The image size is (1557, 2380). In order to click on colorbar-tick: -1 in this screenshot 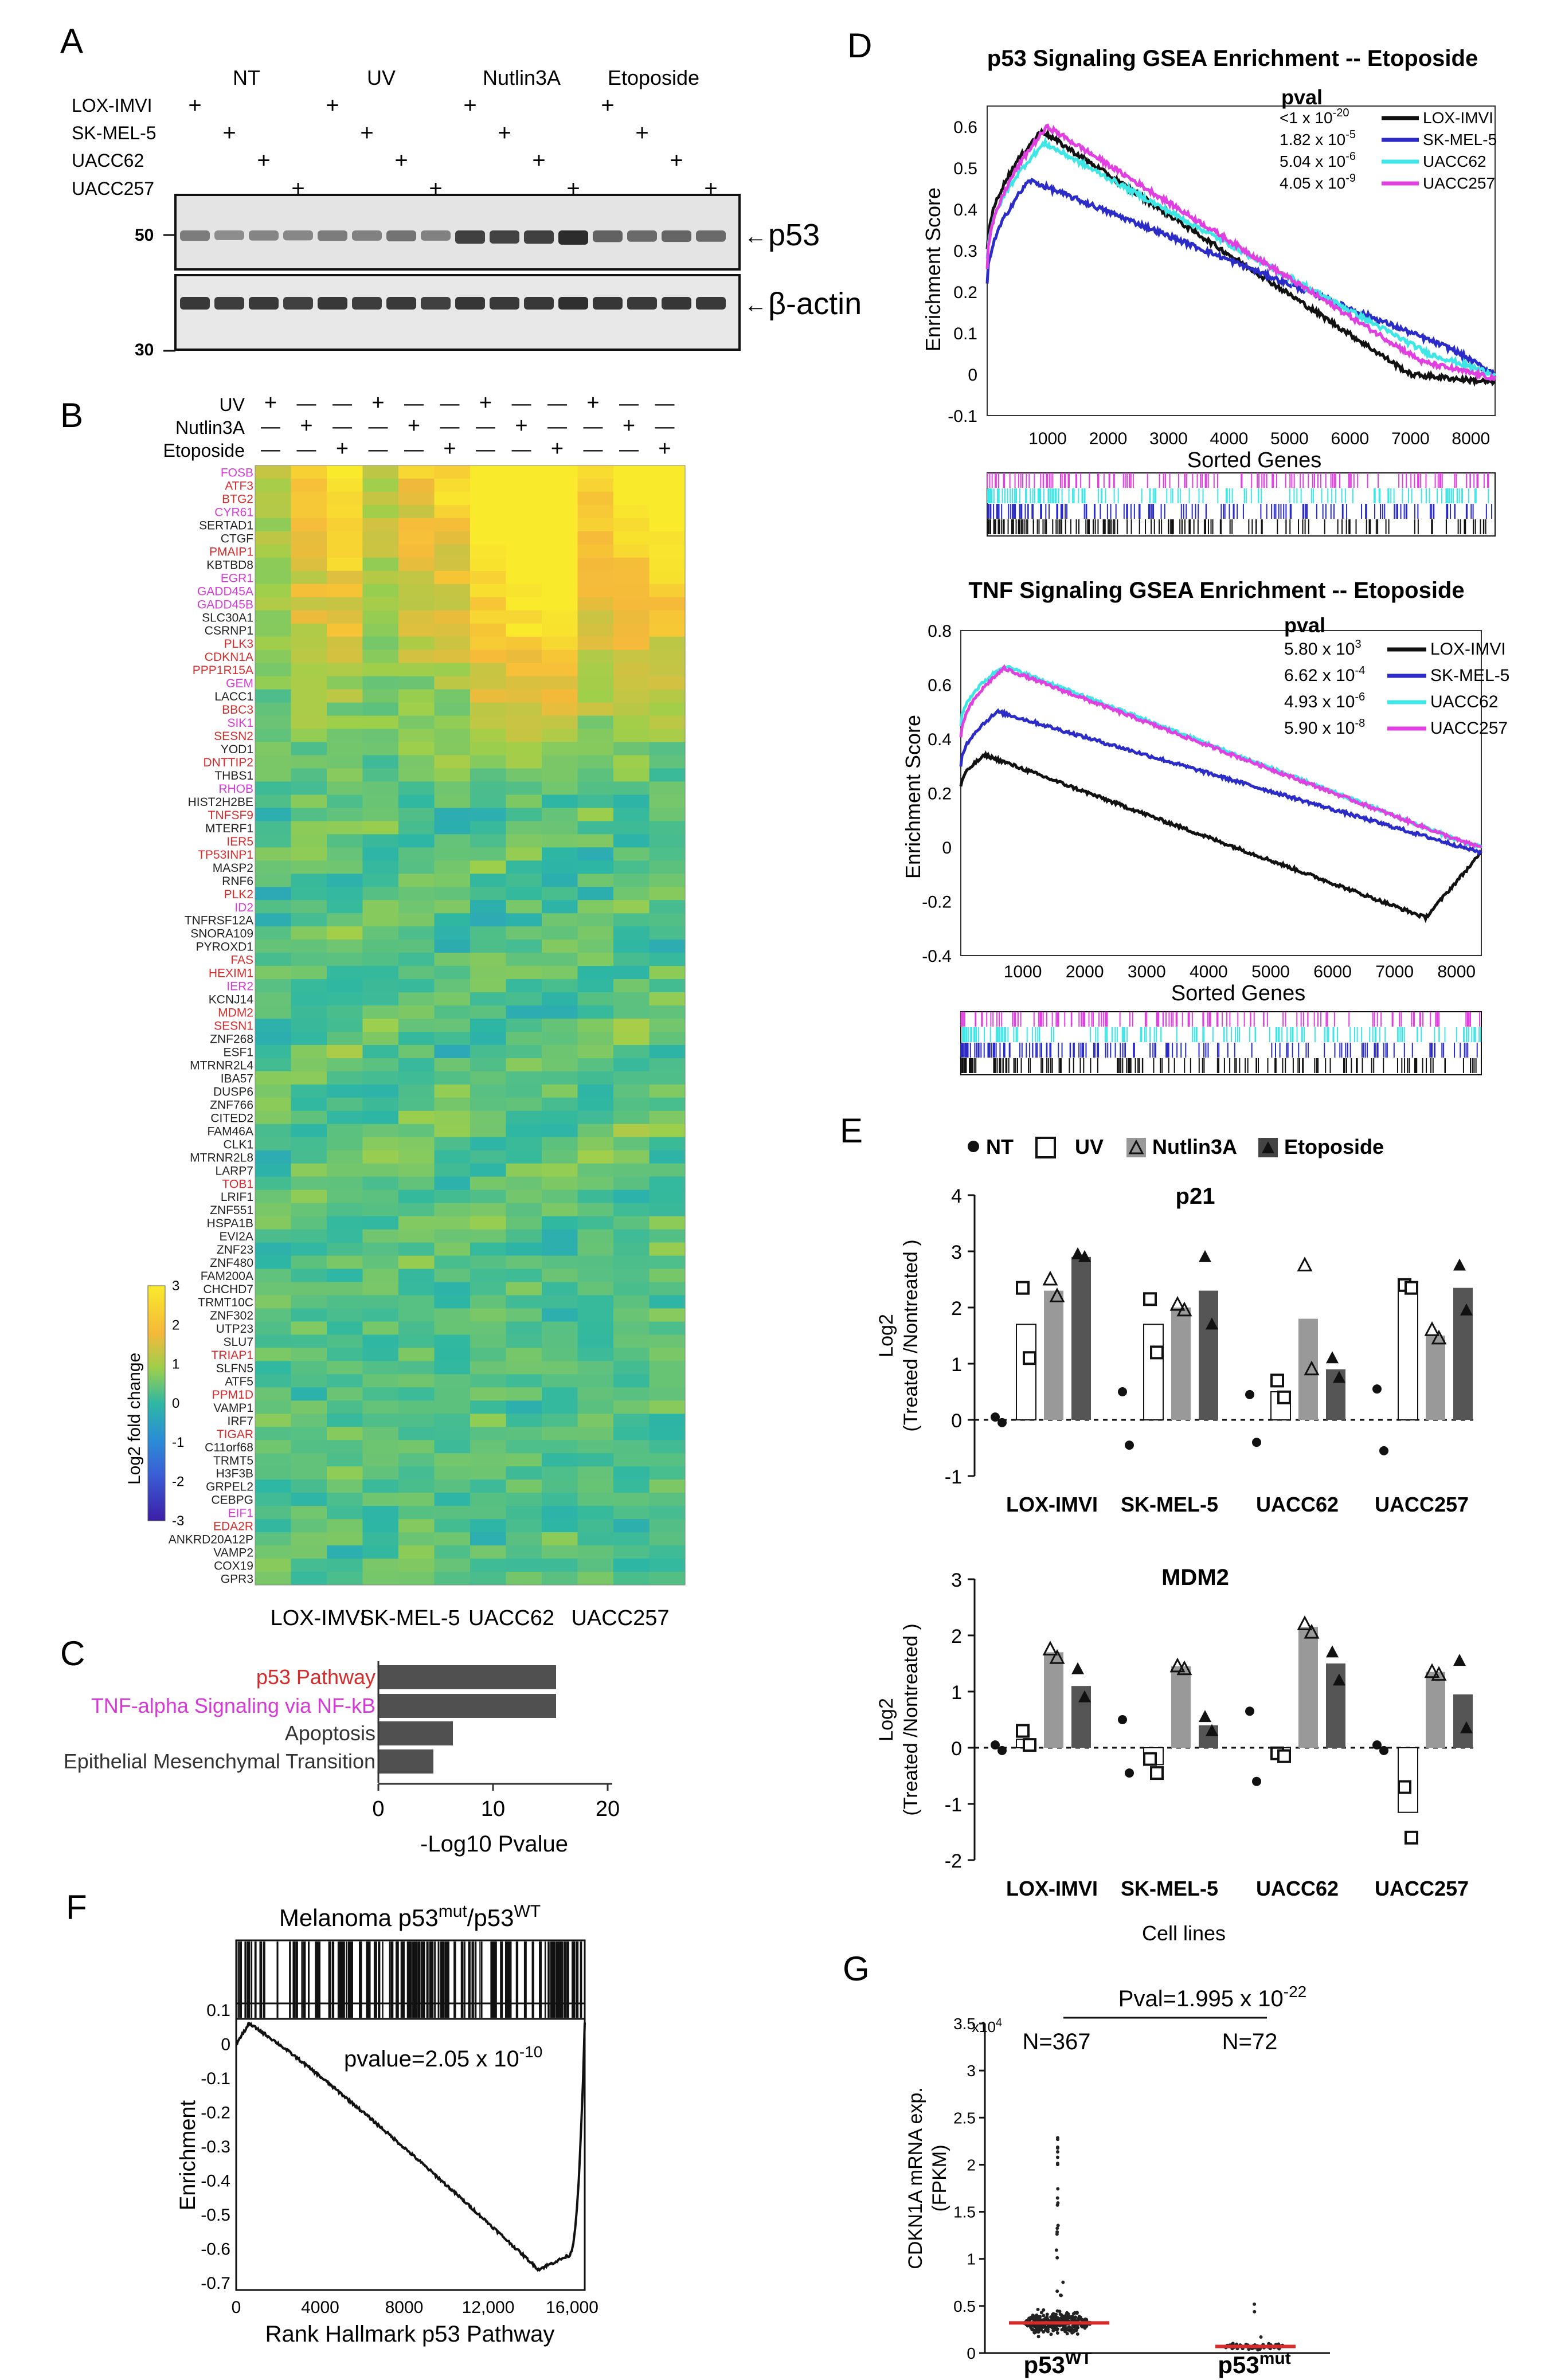, I will do `click(178, 1442)`.